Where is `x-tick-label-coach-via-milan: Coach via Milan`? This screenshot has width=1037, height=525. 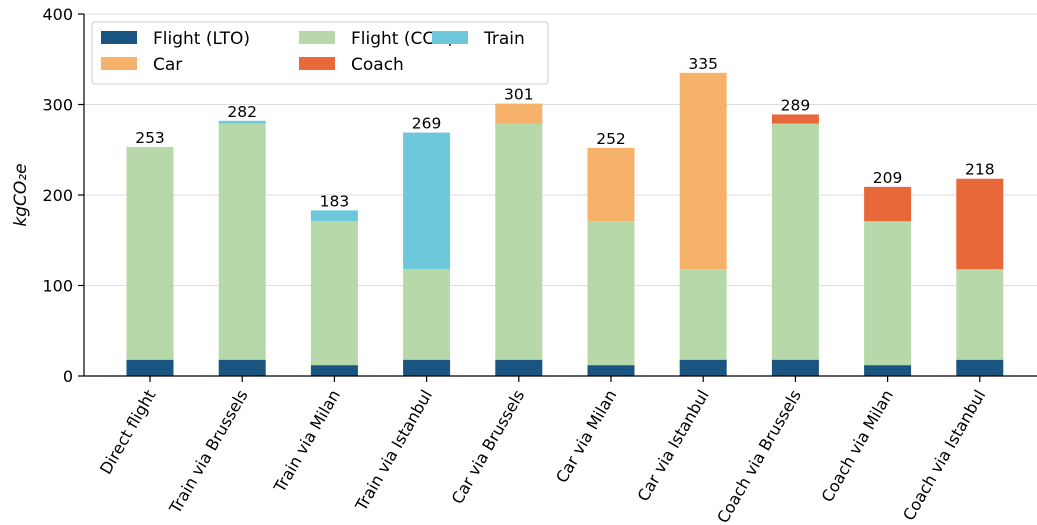
x-tick-label-coach-via-milan: Coach via Milan is located at coordinates (857, 446).